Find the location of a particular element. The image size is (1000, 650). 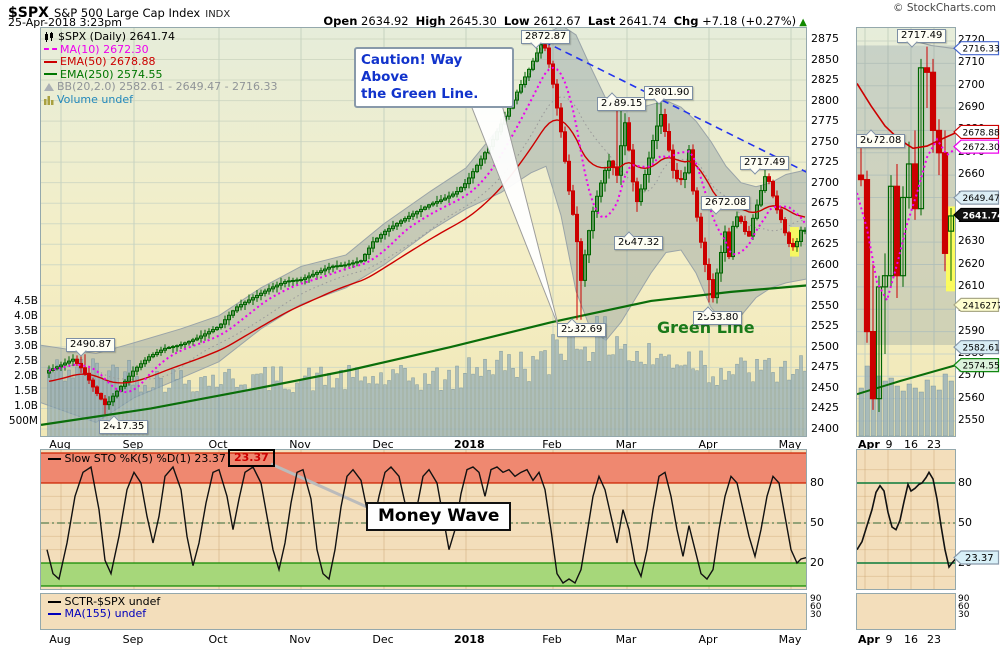

mini-y-axis-tick-label: 2690 is located at coordinates (971, 107).